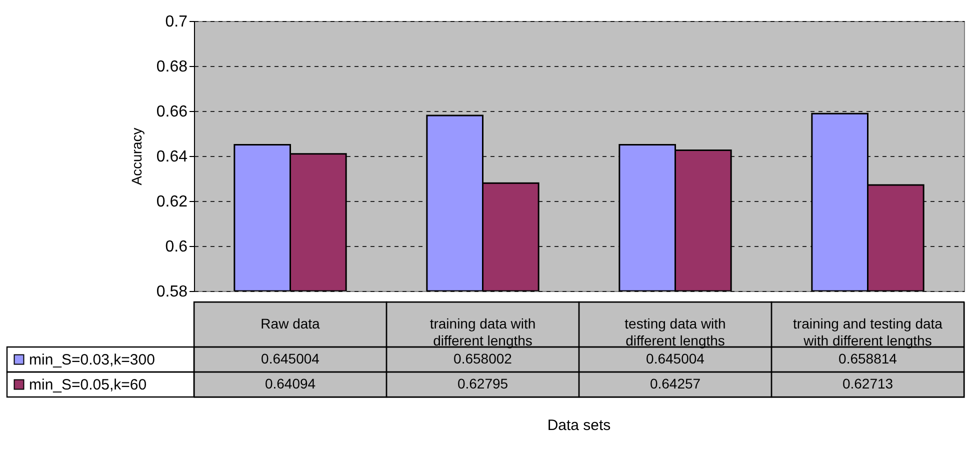  What do you see at coordinates (868, 358) in the screenshot?
I see `data-label: 0.658814` at bounding box center [868, 358].